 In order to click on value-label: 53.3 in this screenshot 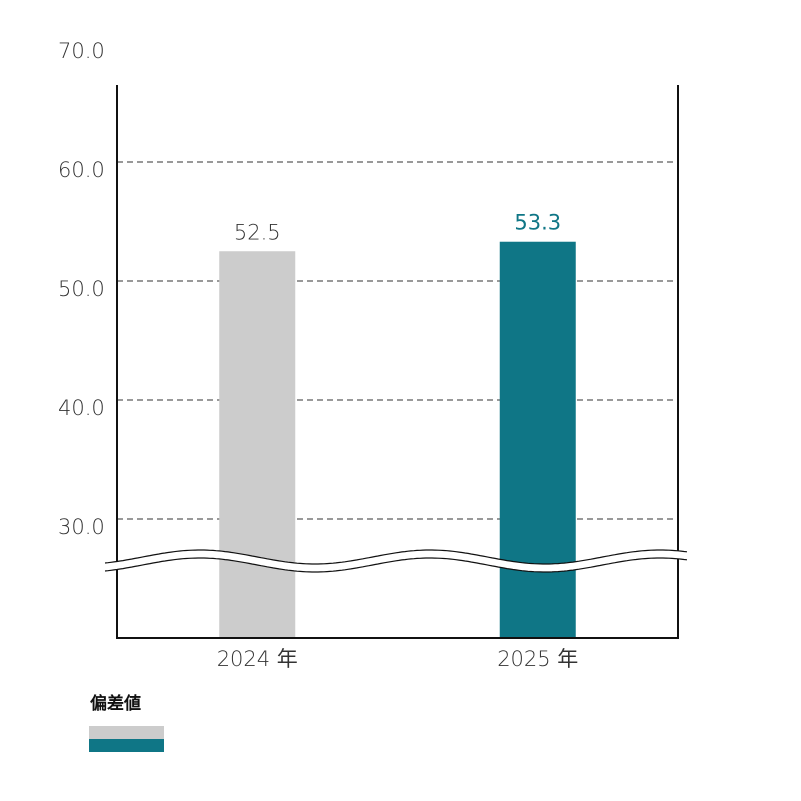, I will do `click(537, 223)`.